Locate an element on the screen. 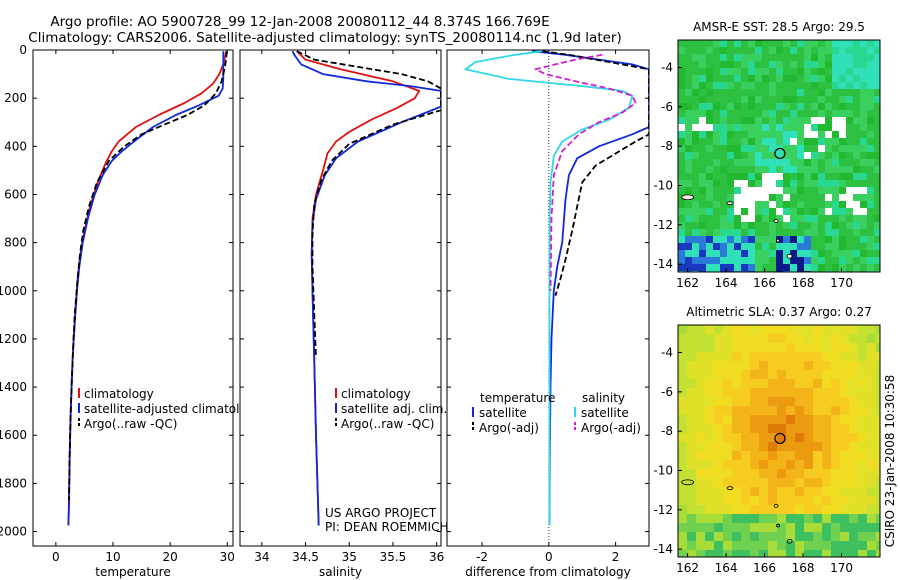  sla-map-ytick-label: -4 is located at coordinates (667, 353).